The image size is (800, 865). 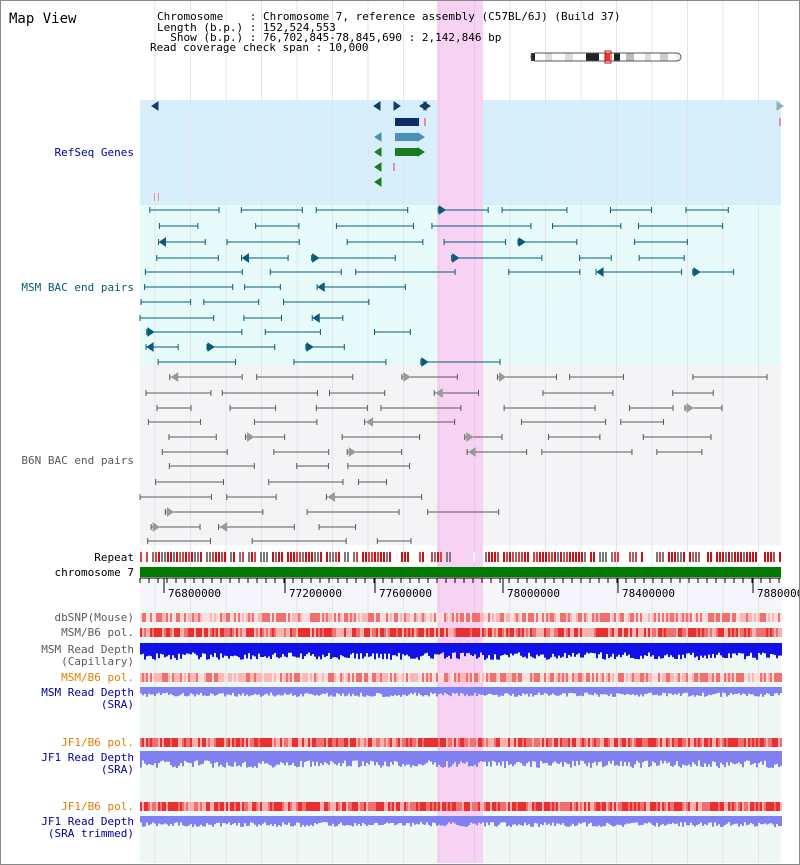 I want to click on track-label-jf1-pol-1: JF1/B6 pol., so click(x=97, y=742).